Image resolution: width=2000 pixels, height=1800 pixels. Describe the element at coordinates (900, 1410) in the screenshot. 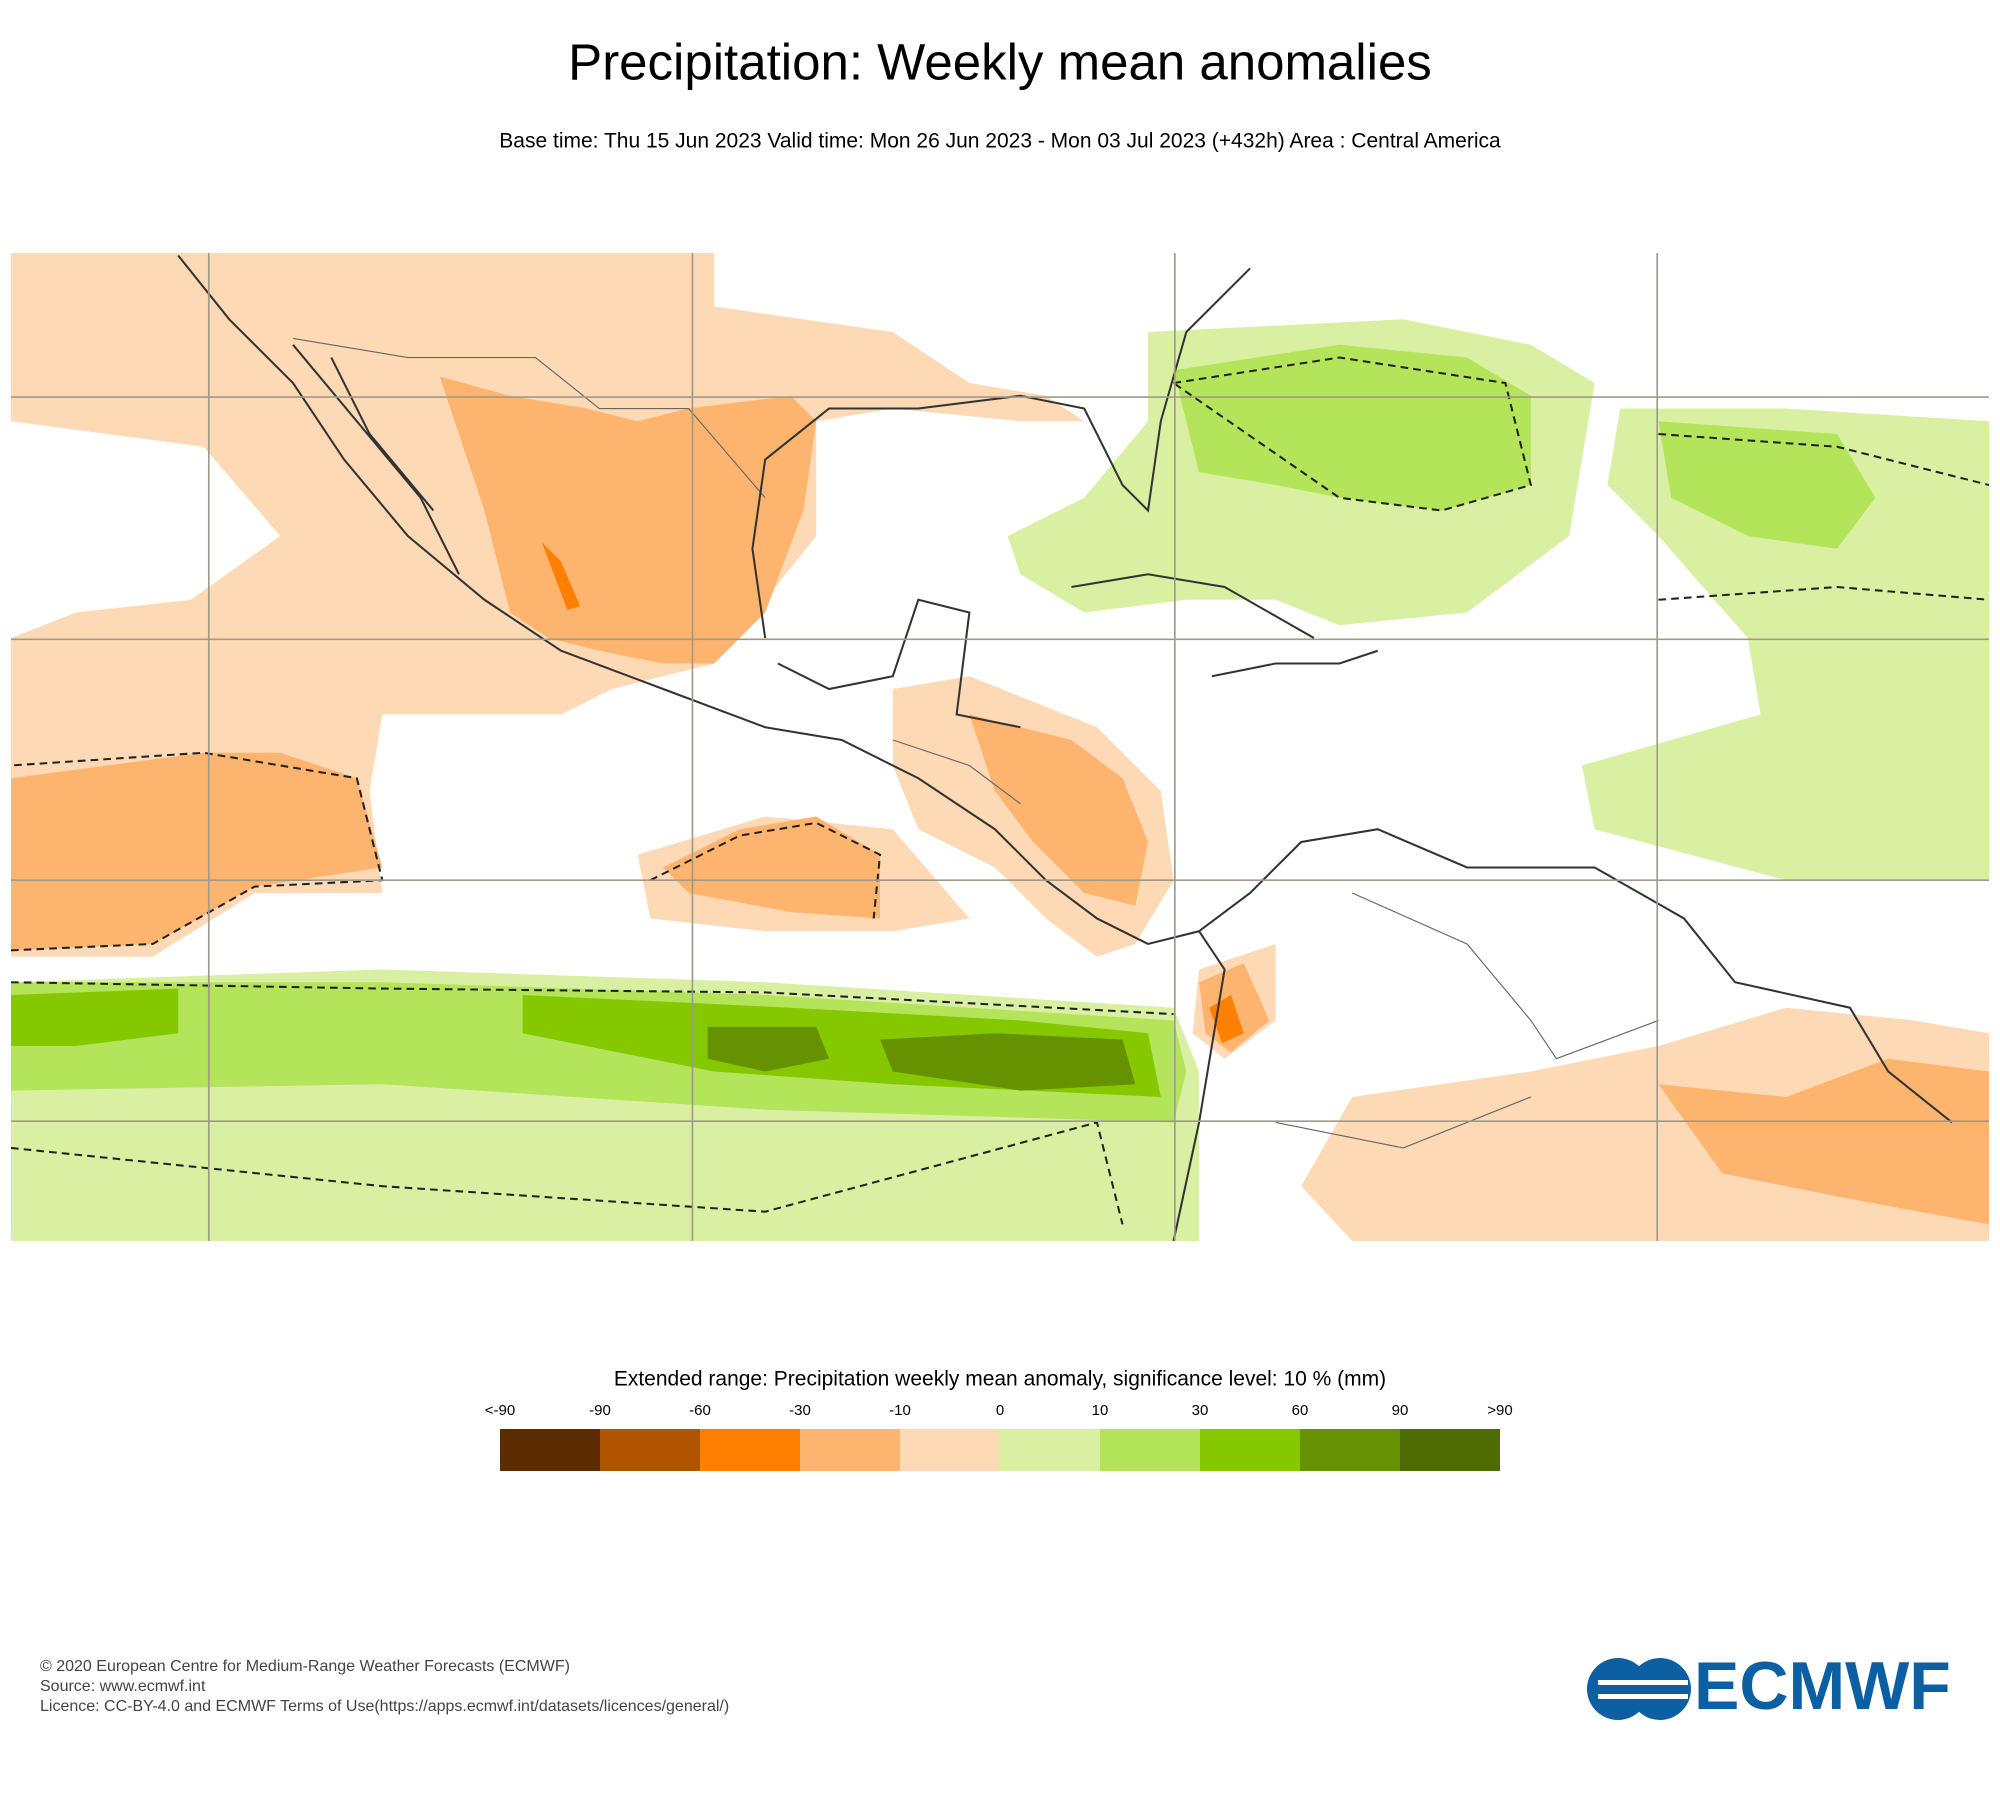

I see `legend-label: -10` at that location.